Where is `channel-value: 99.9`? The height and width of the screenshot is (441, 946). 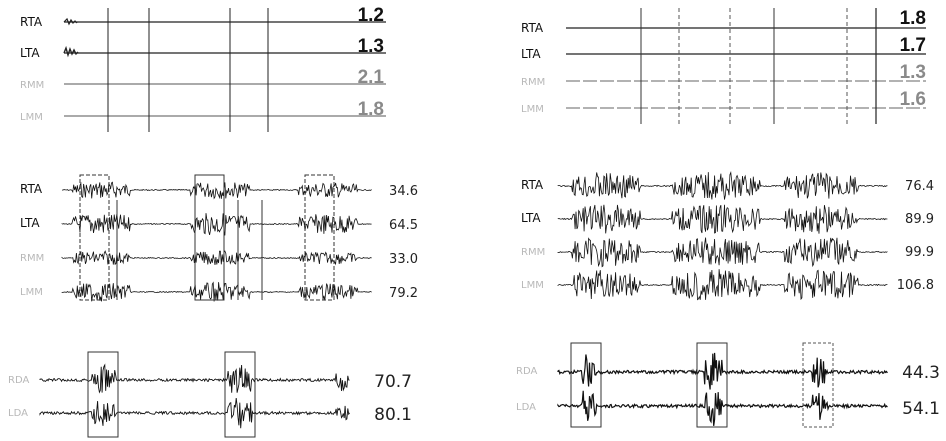
channel-value: 99.9 is located at coordinates (919, 252).